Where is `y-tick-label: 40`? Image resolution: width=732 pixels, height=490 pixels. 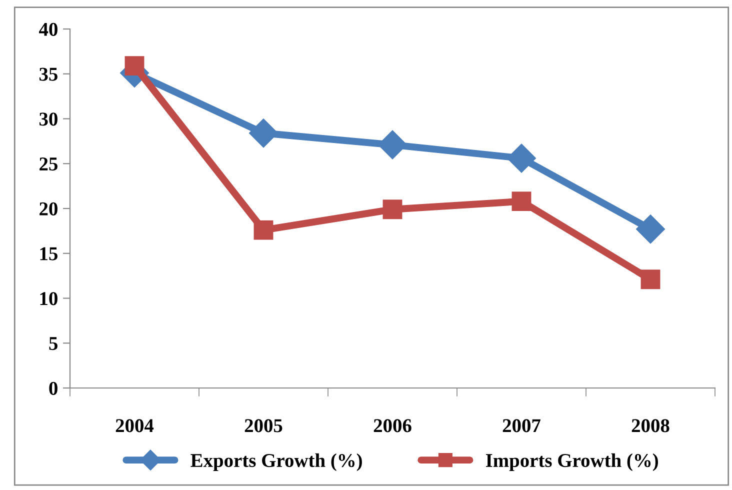 y-tick-label: 40 is located at coordinates (48, 29).